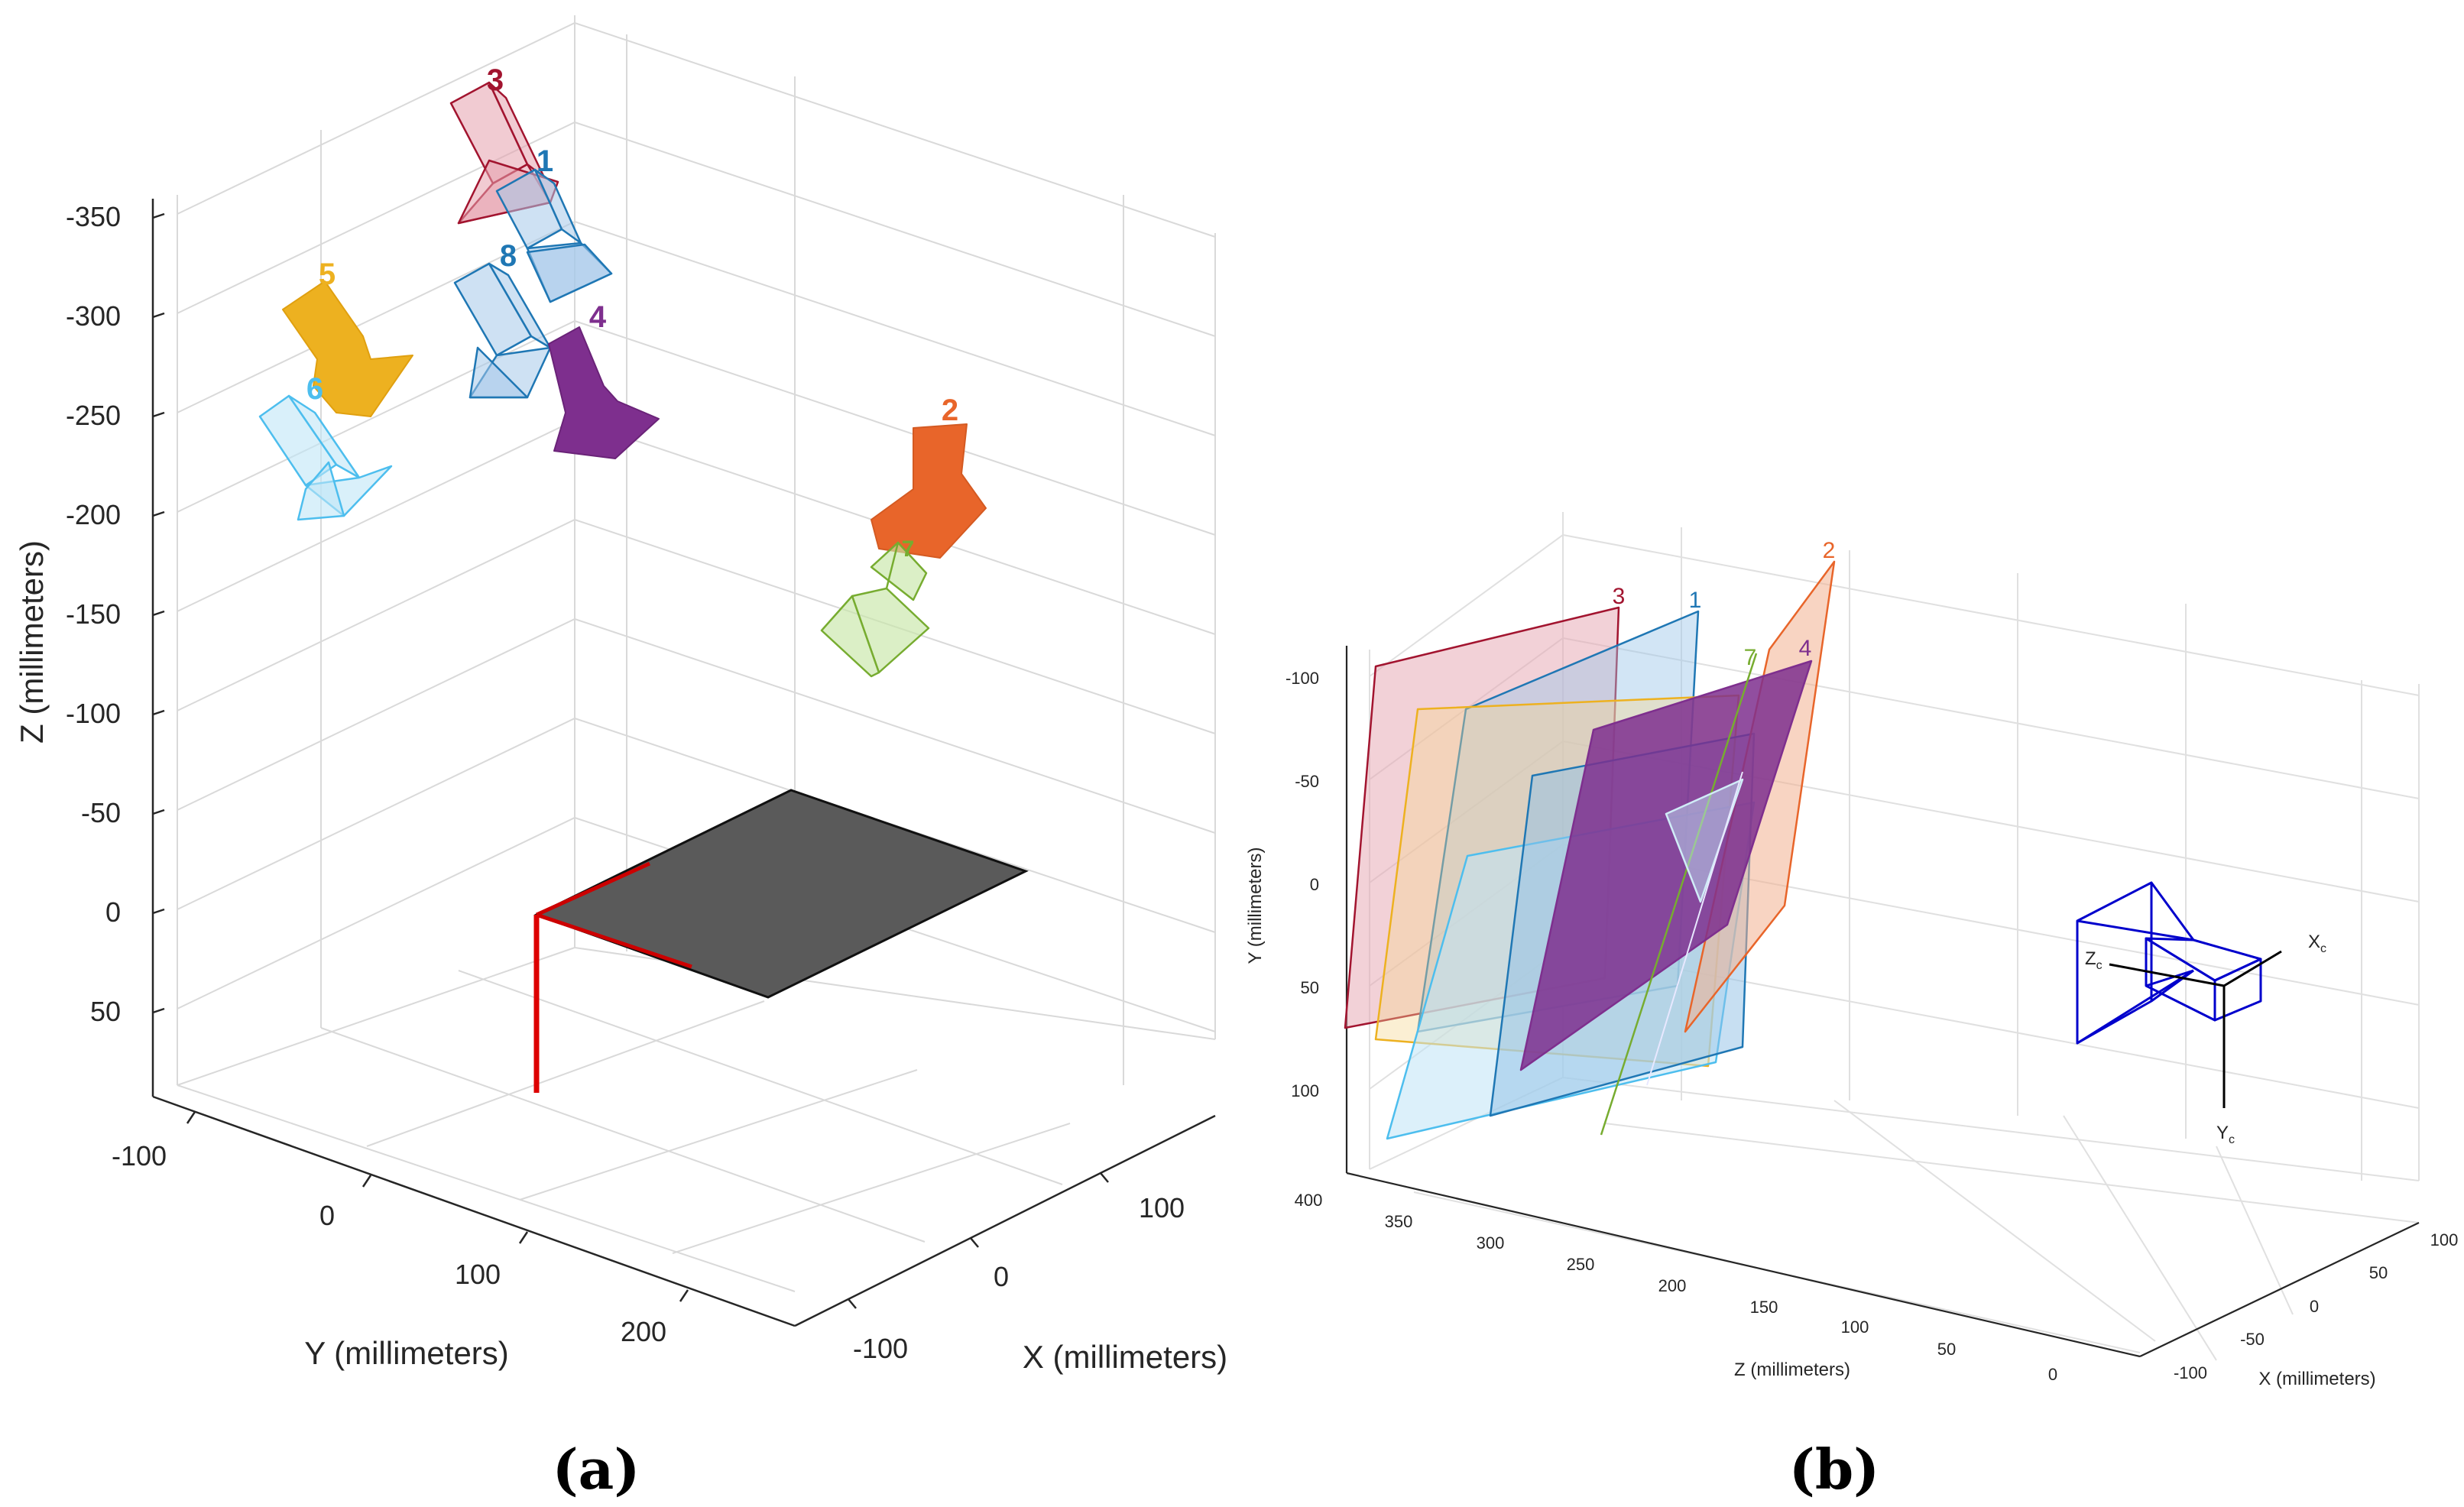  Describe the element at coordinates (545, 161) in the screenshot. I see `camera-label-1: 1` at that location.